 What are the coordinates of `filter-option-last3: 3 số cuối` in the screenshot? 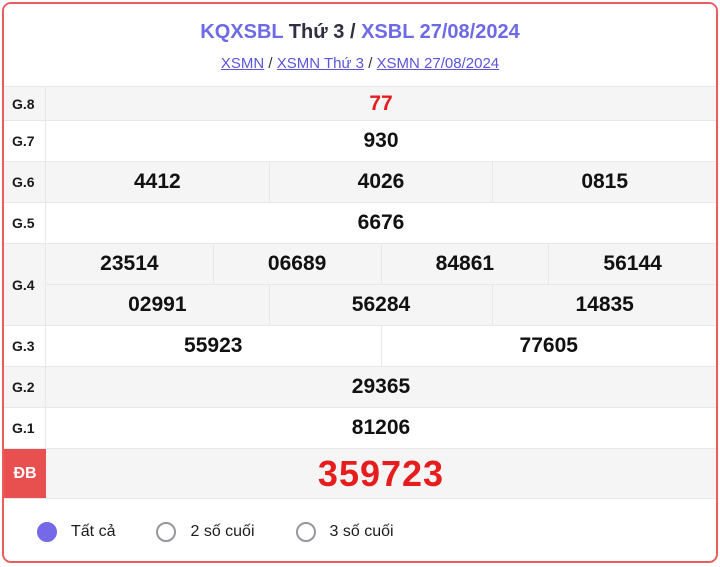 It's located at (344, 532).